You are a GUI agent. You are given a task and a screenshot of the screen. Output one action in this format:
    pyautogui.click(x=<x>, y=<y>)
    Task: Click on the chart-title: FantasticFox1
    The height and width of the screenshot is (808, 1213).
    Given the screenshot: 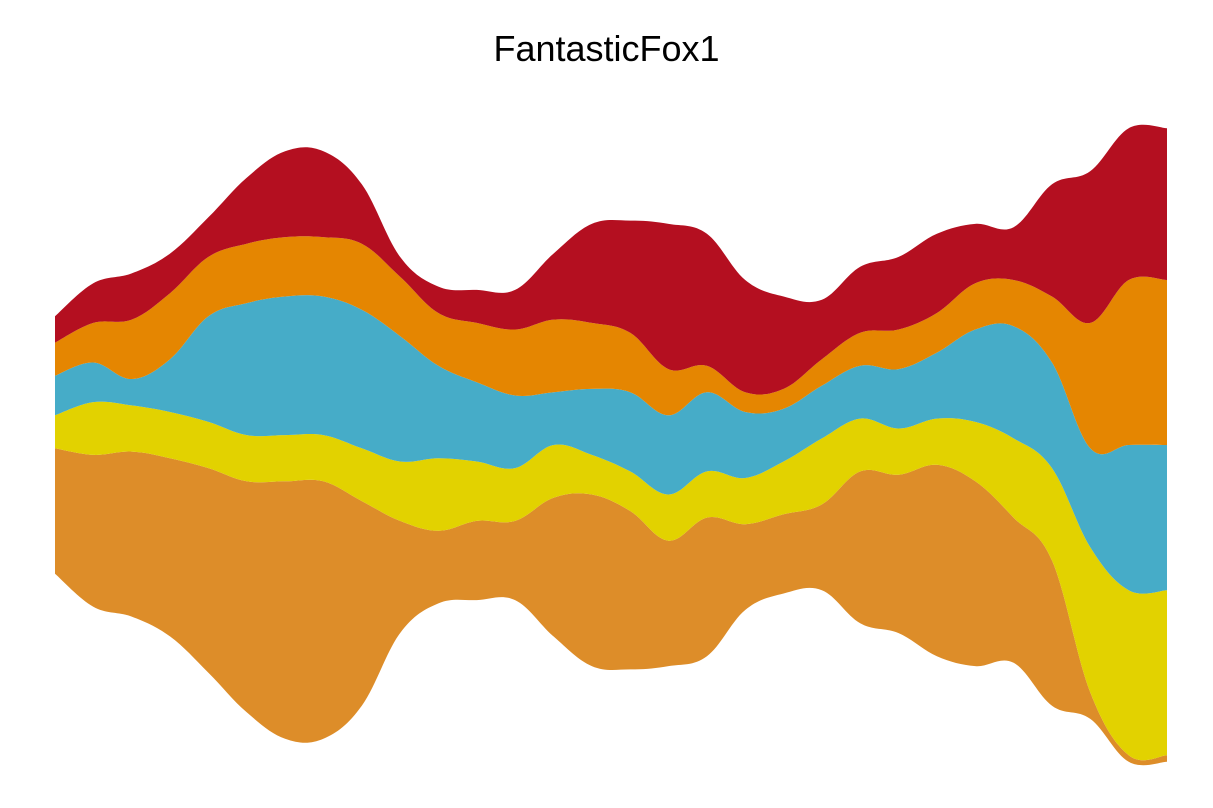 What is the action you would take?
    pyautogui.click(x=606, y=48)
    